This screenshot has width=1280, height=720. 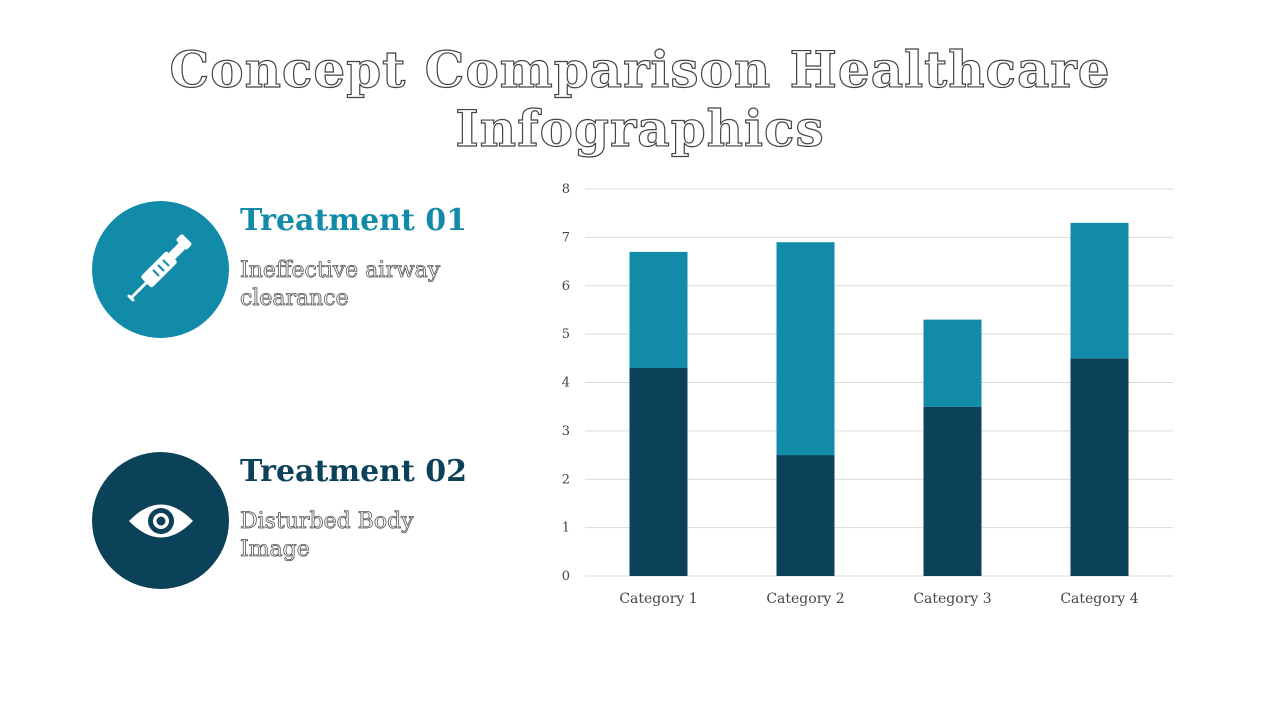 I want to click on y-tick-label: 6, so click(x=566, y=286).